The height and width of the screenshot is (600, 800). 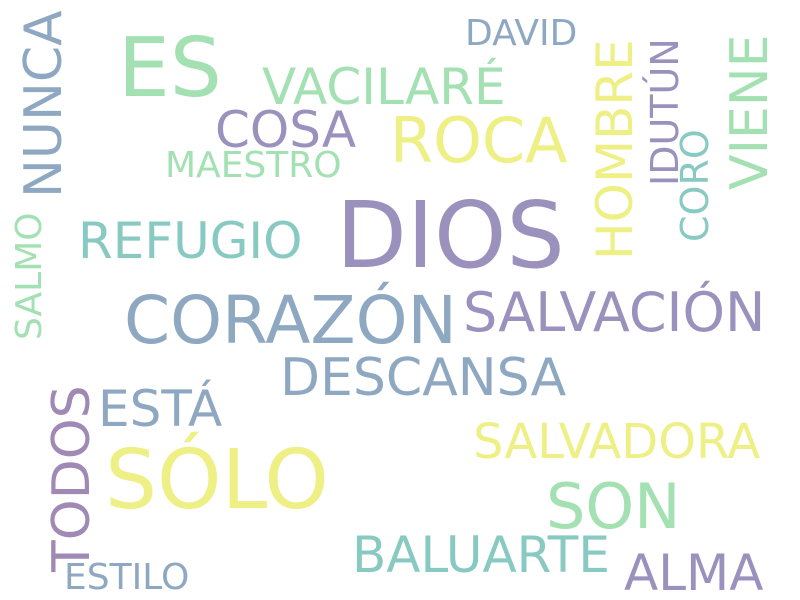 I want to click on word-nunca: NUNCA, so click(x=44, y=104).